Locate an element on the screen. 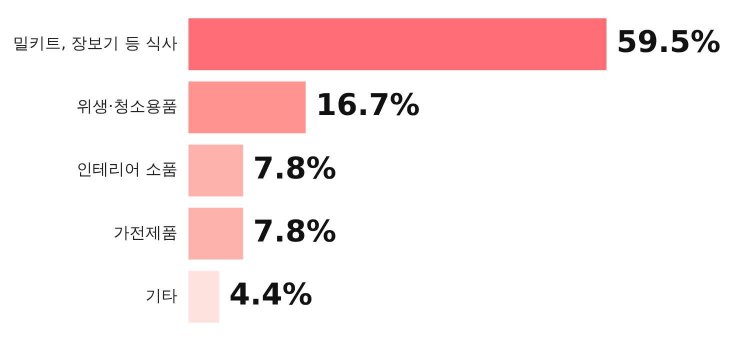  y-tick-label: 가전제품 is located at coordinates (145, 232).